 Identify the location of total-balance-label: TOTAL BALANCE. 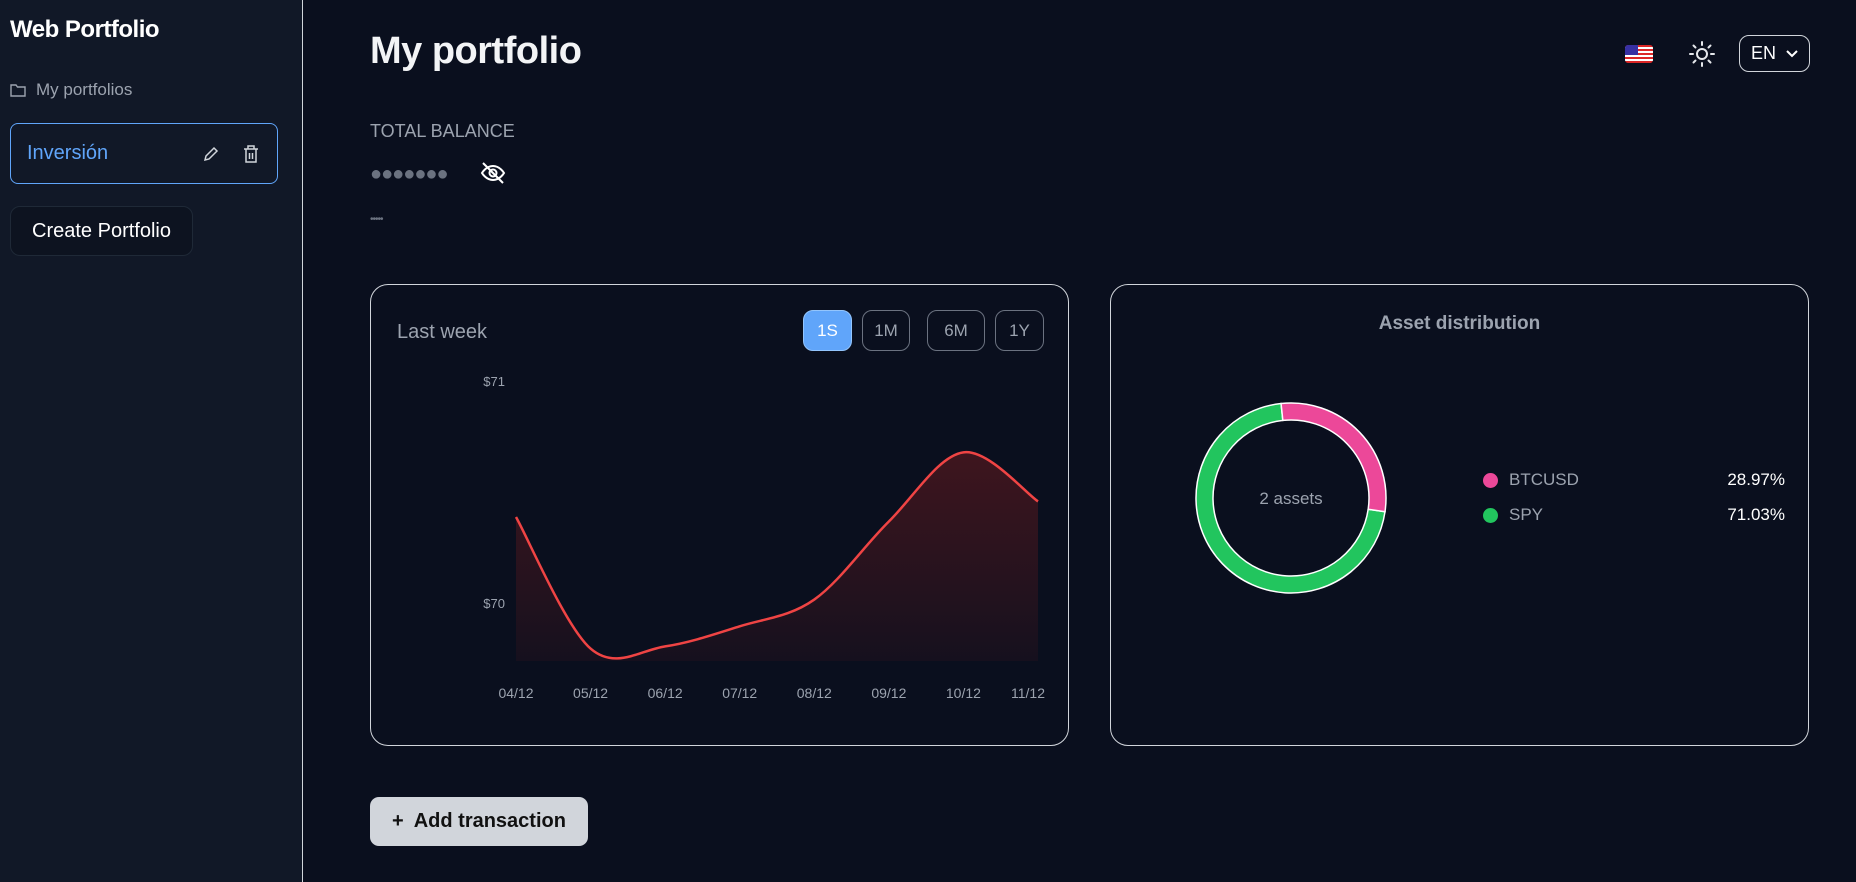
(442, 131).